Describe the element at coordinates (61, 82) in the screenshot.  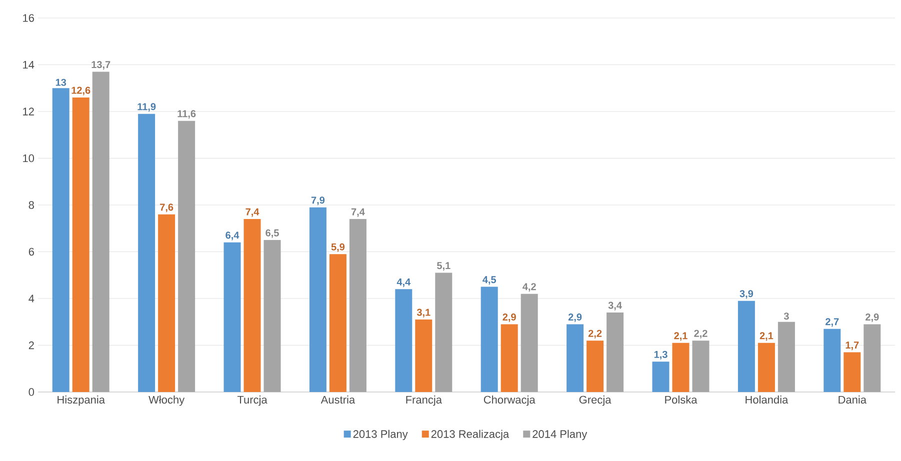
I see `data-label: 13` at that location.